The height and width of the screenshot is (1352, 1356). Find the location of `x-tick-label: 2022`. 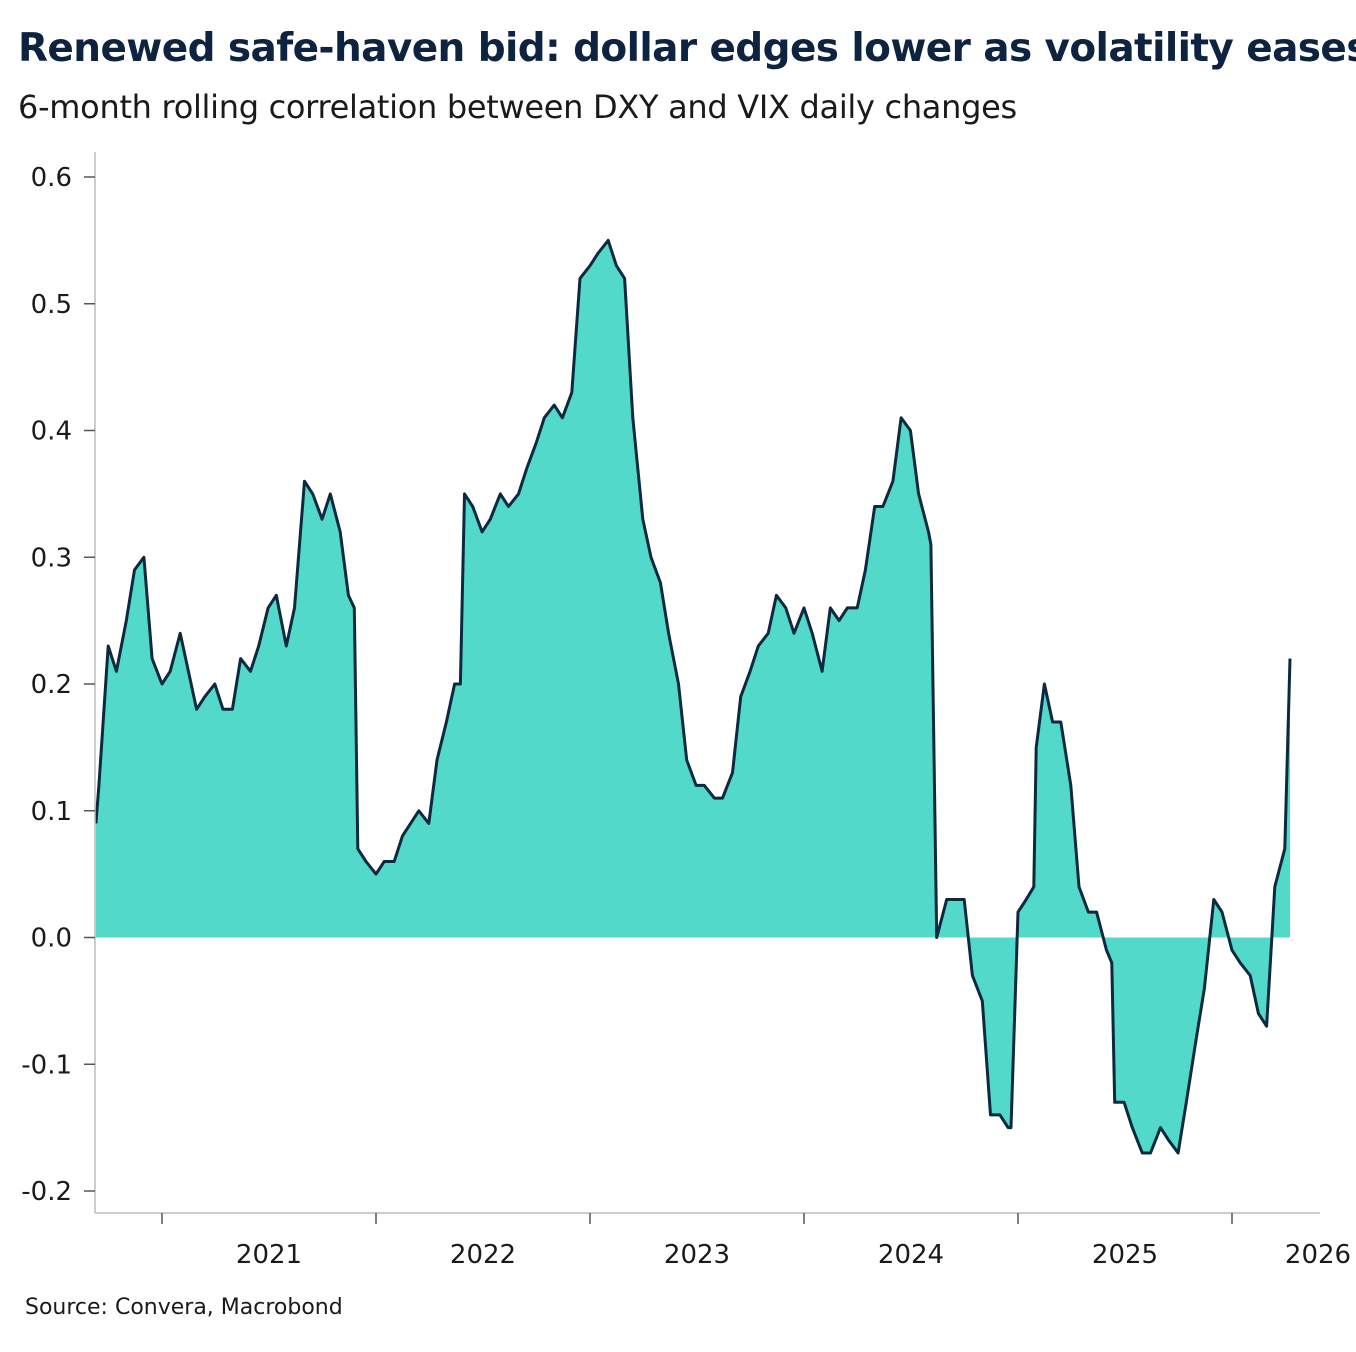

x-tick-label: 2022 is located at coordinates (483, 1255).